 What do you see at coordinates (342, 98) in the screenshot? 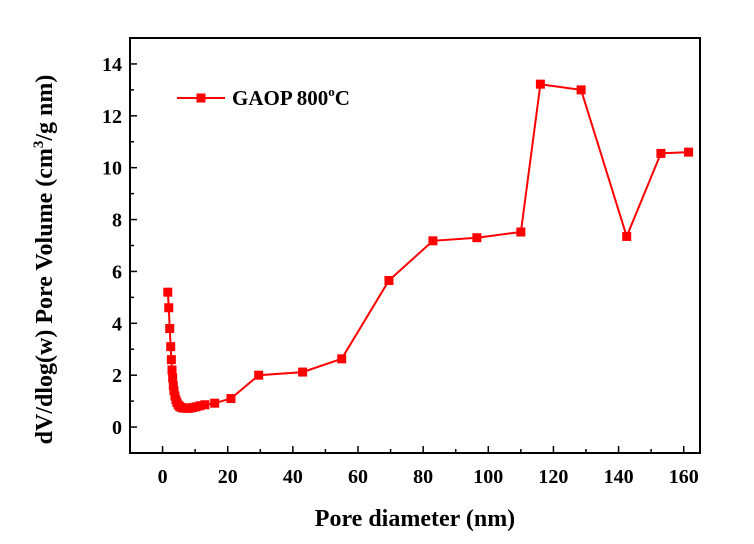
I see `legend-label-unit: C` at bounding box center [342, 98].